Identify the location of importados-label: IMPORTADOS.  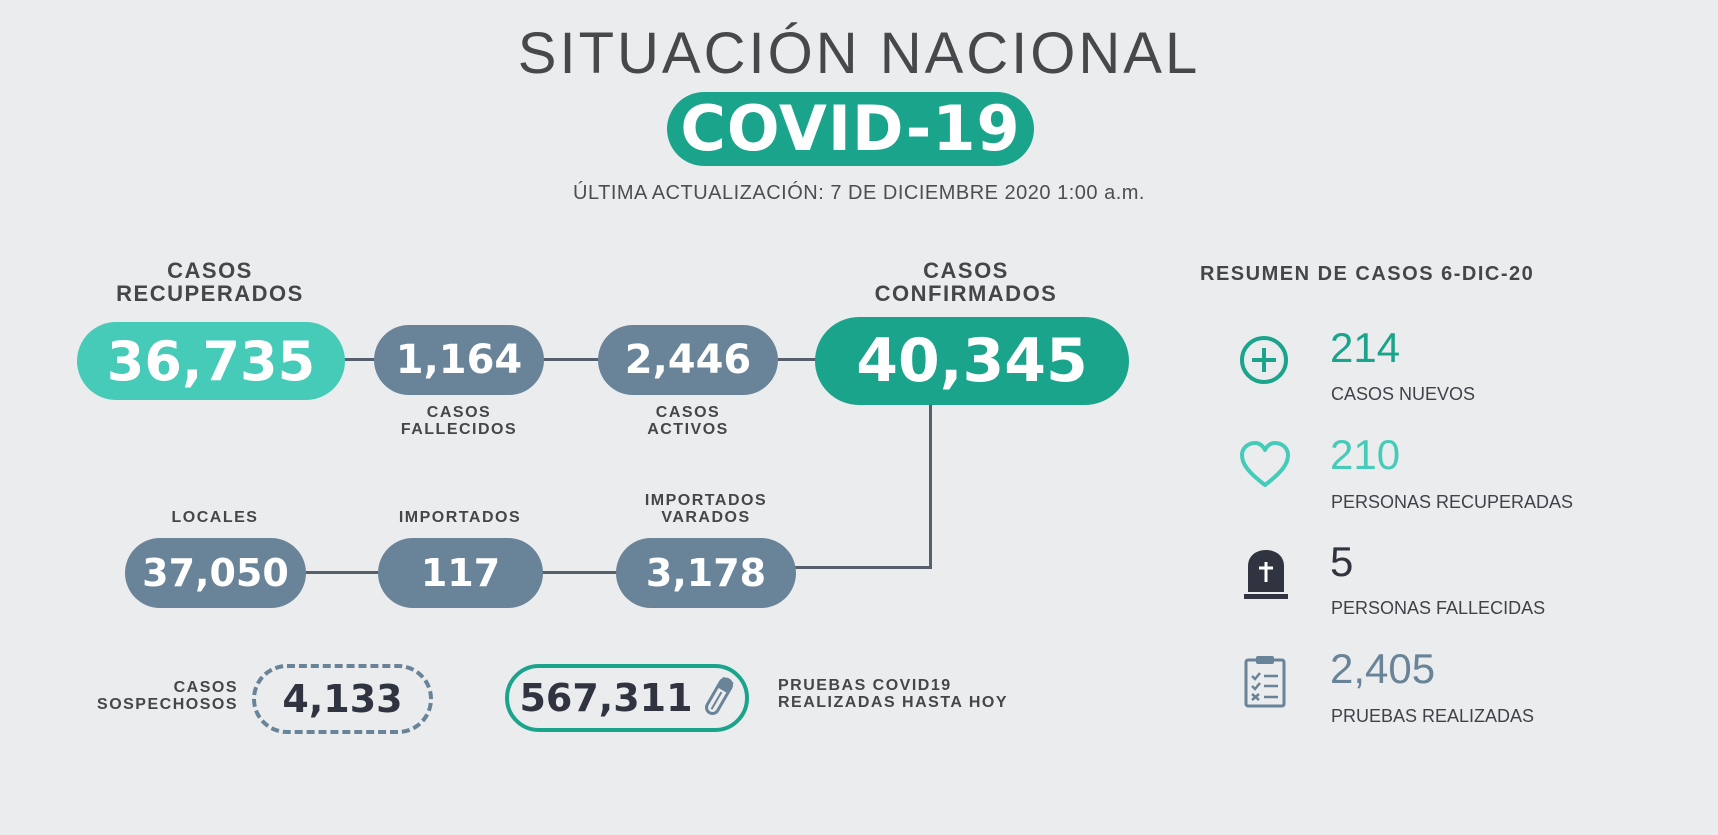
(460, 517).